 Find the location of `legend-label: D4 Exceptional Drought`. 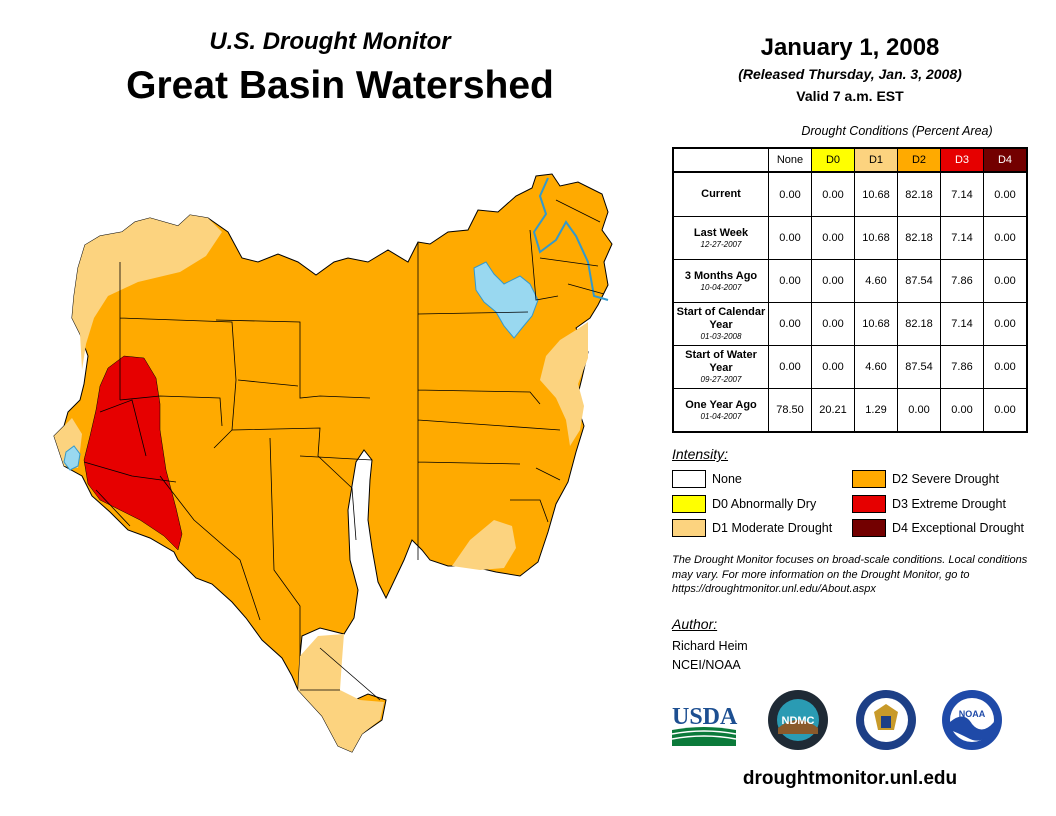

legend-label: D4 Exceptional Drought is located at coordinates (958, 528).